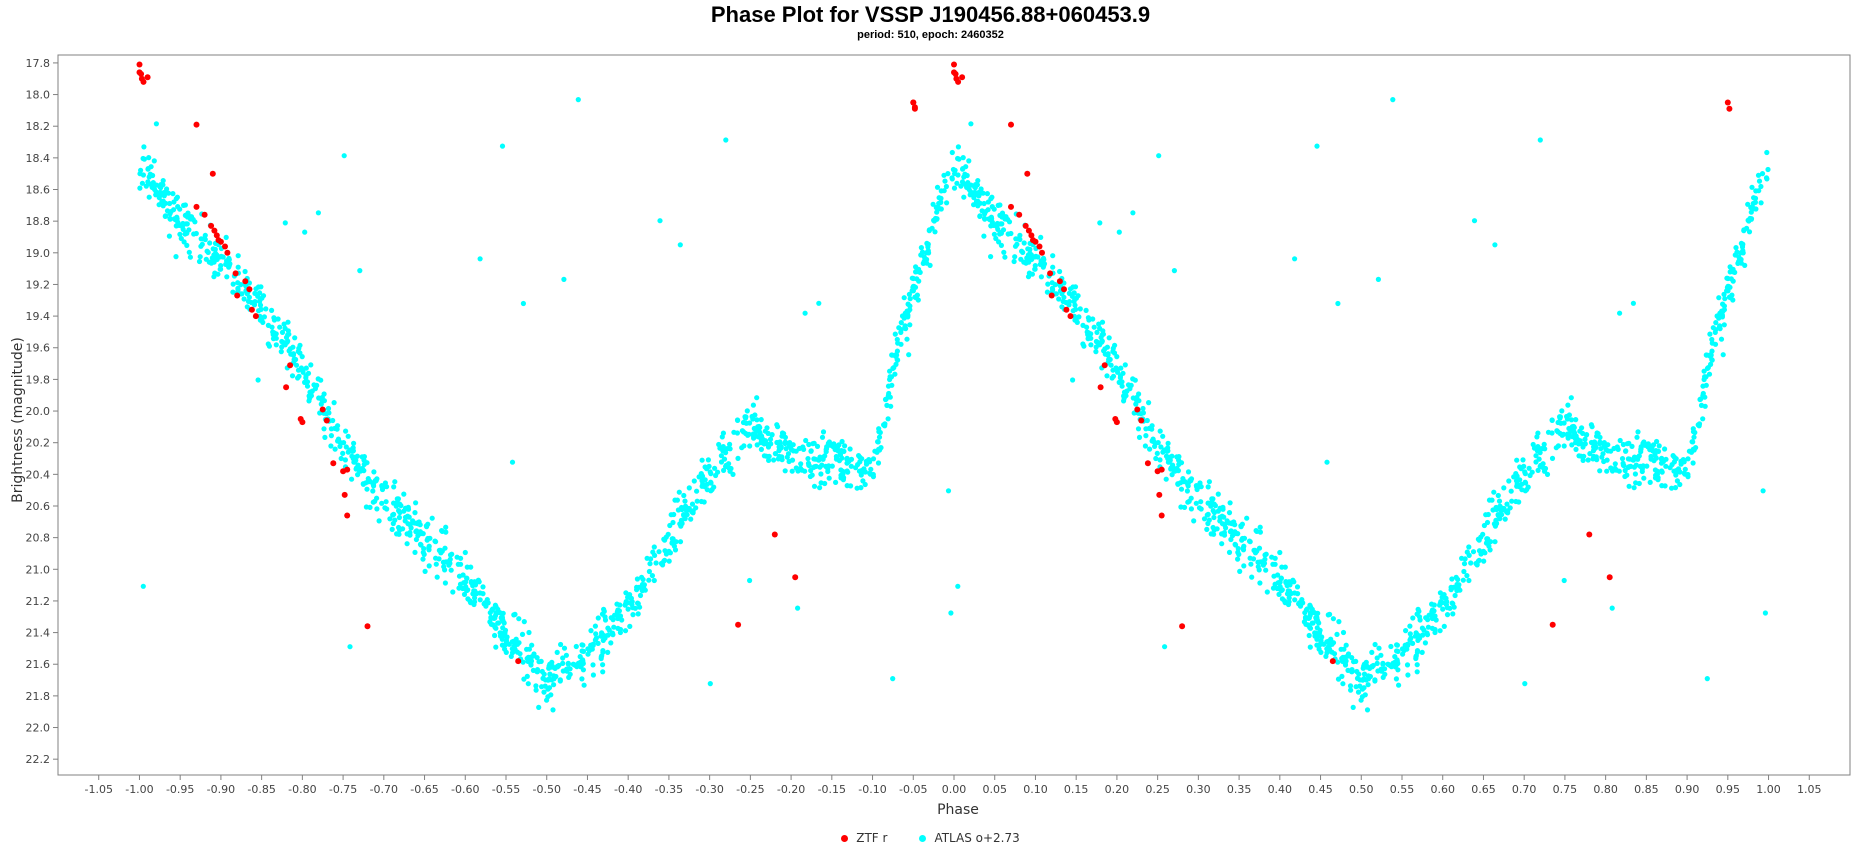 The width and height of the screenshot is (1861, 847). Describe the element at coordinates (1157, 789) in the screenshot. I see `x-tick-label: 0.25` at that location.